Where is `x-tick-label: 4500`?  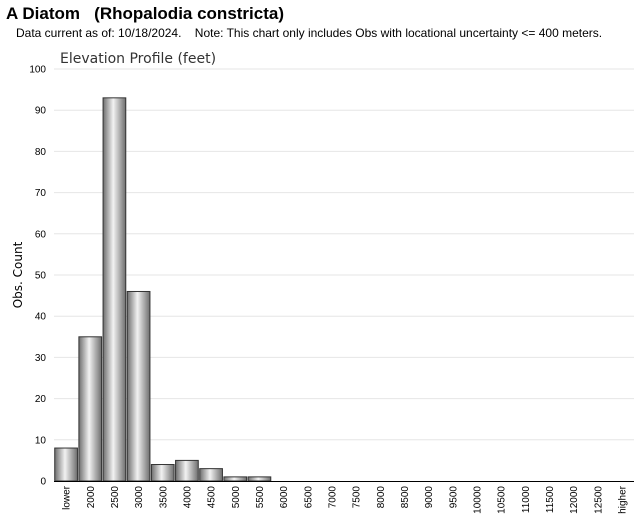 x-tick-label: 4500 is located at coordinates (212, 497).